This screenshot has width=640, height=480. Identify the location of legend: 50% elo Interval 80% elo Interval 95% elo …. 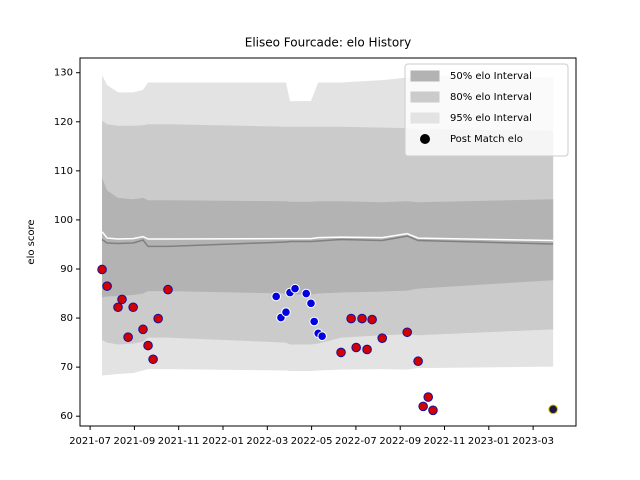
(486, 110).